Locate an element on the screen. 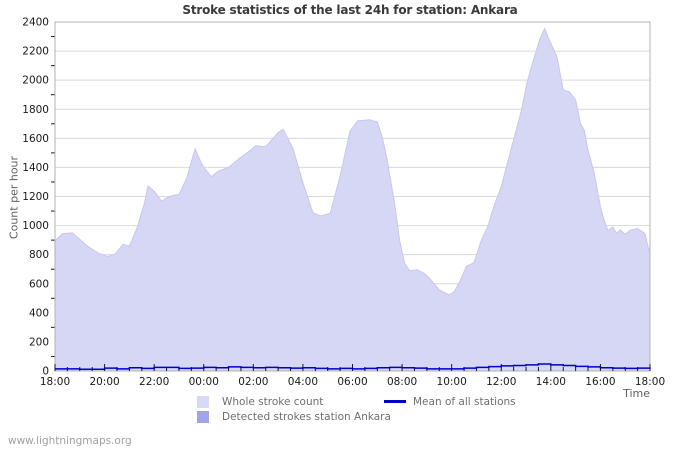 This screenshot has height=450, width=700. svg-text: 0 is located at coordinates (45, 372).